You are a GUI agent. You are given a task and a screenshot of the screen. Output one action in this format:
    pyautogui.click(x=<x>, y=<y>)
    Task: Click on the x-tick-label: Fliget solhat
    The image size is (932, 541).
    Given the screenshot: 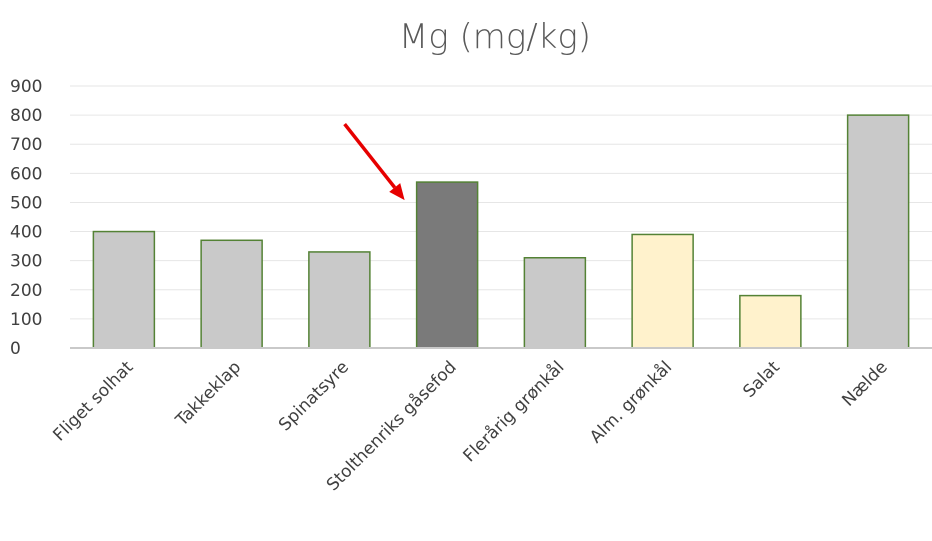 What is the action you would take?
    pyautogui.click(x=93, y=401)
    